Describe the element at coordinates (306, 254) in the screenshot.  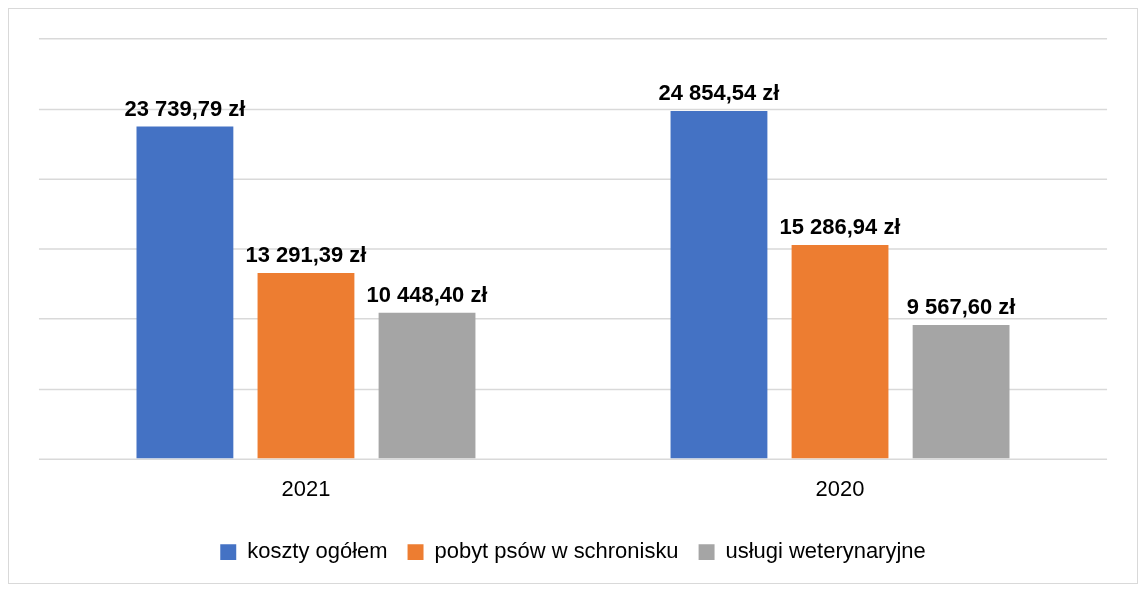
I see `data-label: 13 291,39 zł` at that location.